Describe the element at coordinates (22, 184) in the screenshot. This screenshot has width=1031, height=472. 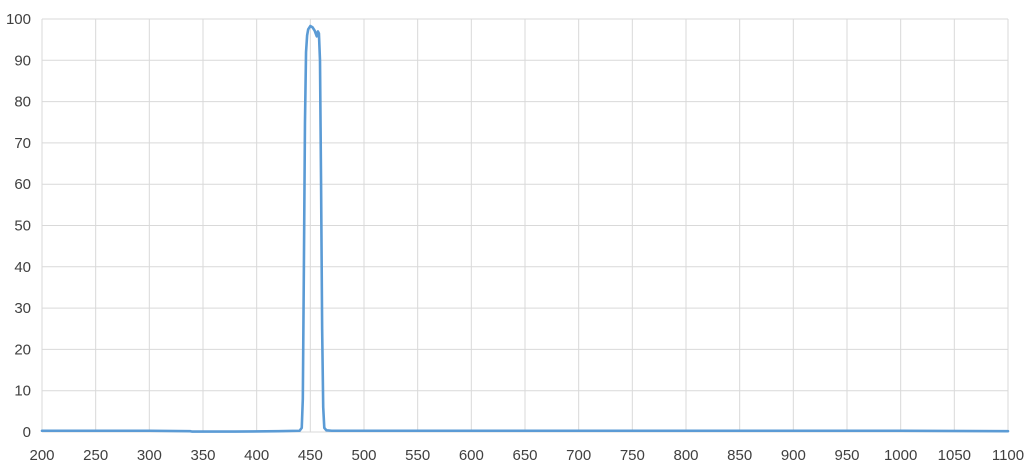
I see `y-tick-label-60: 60` at that location.